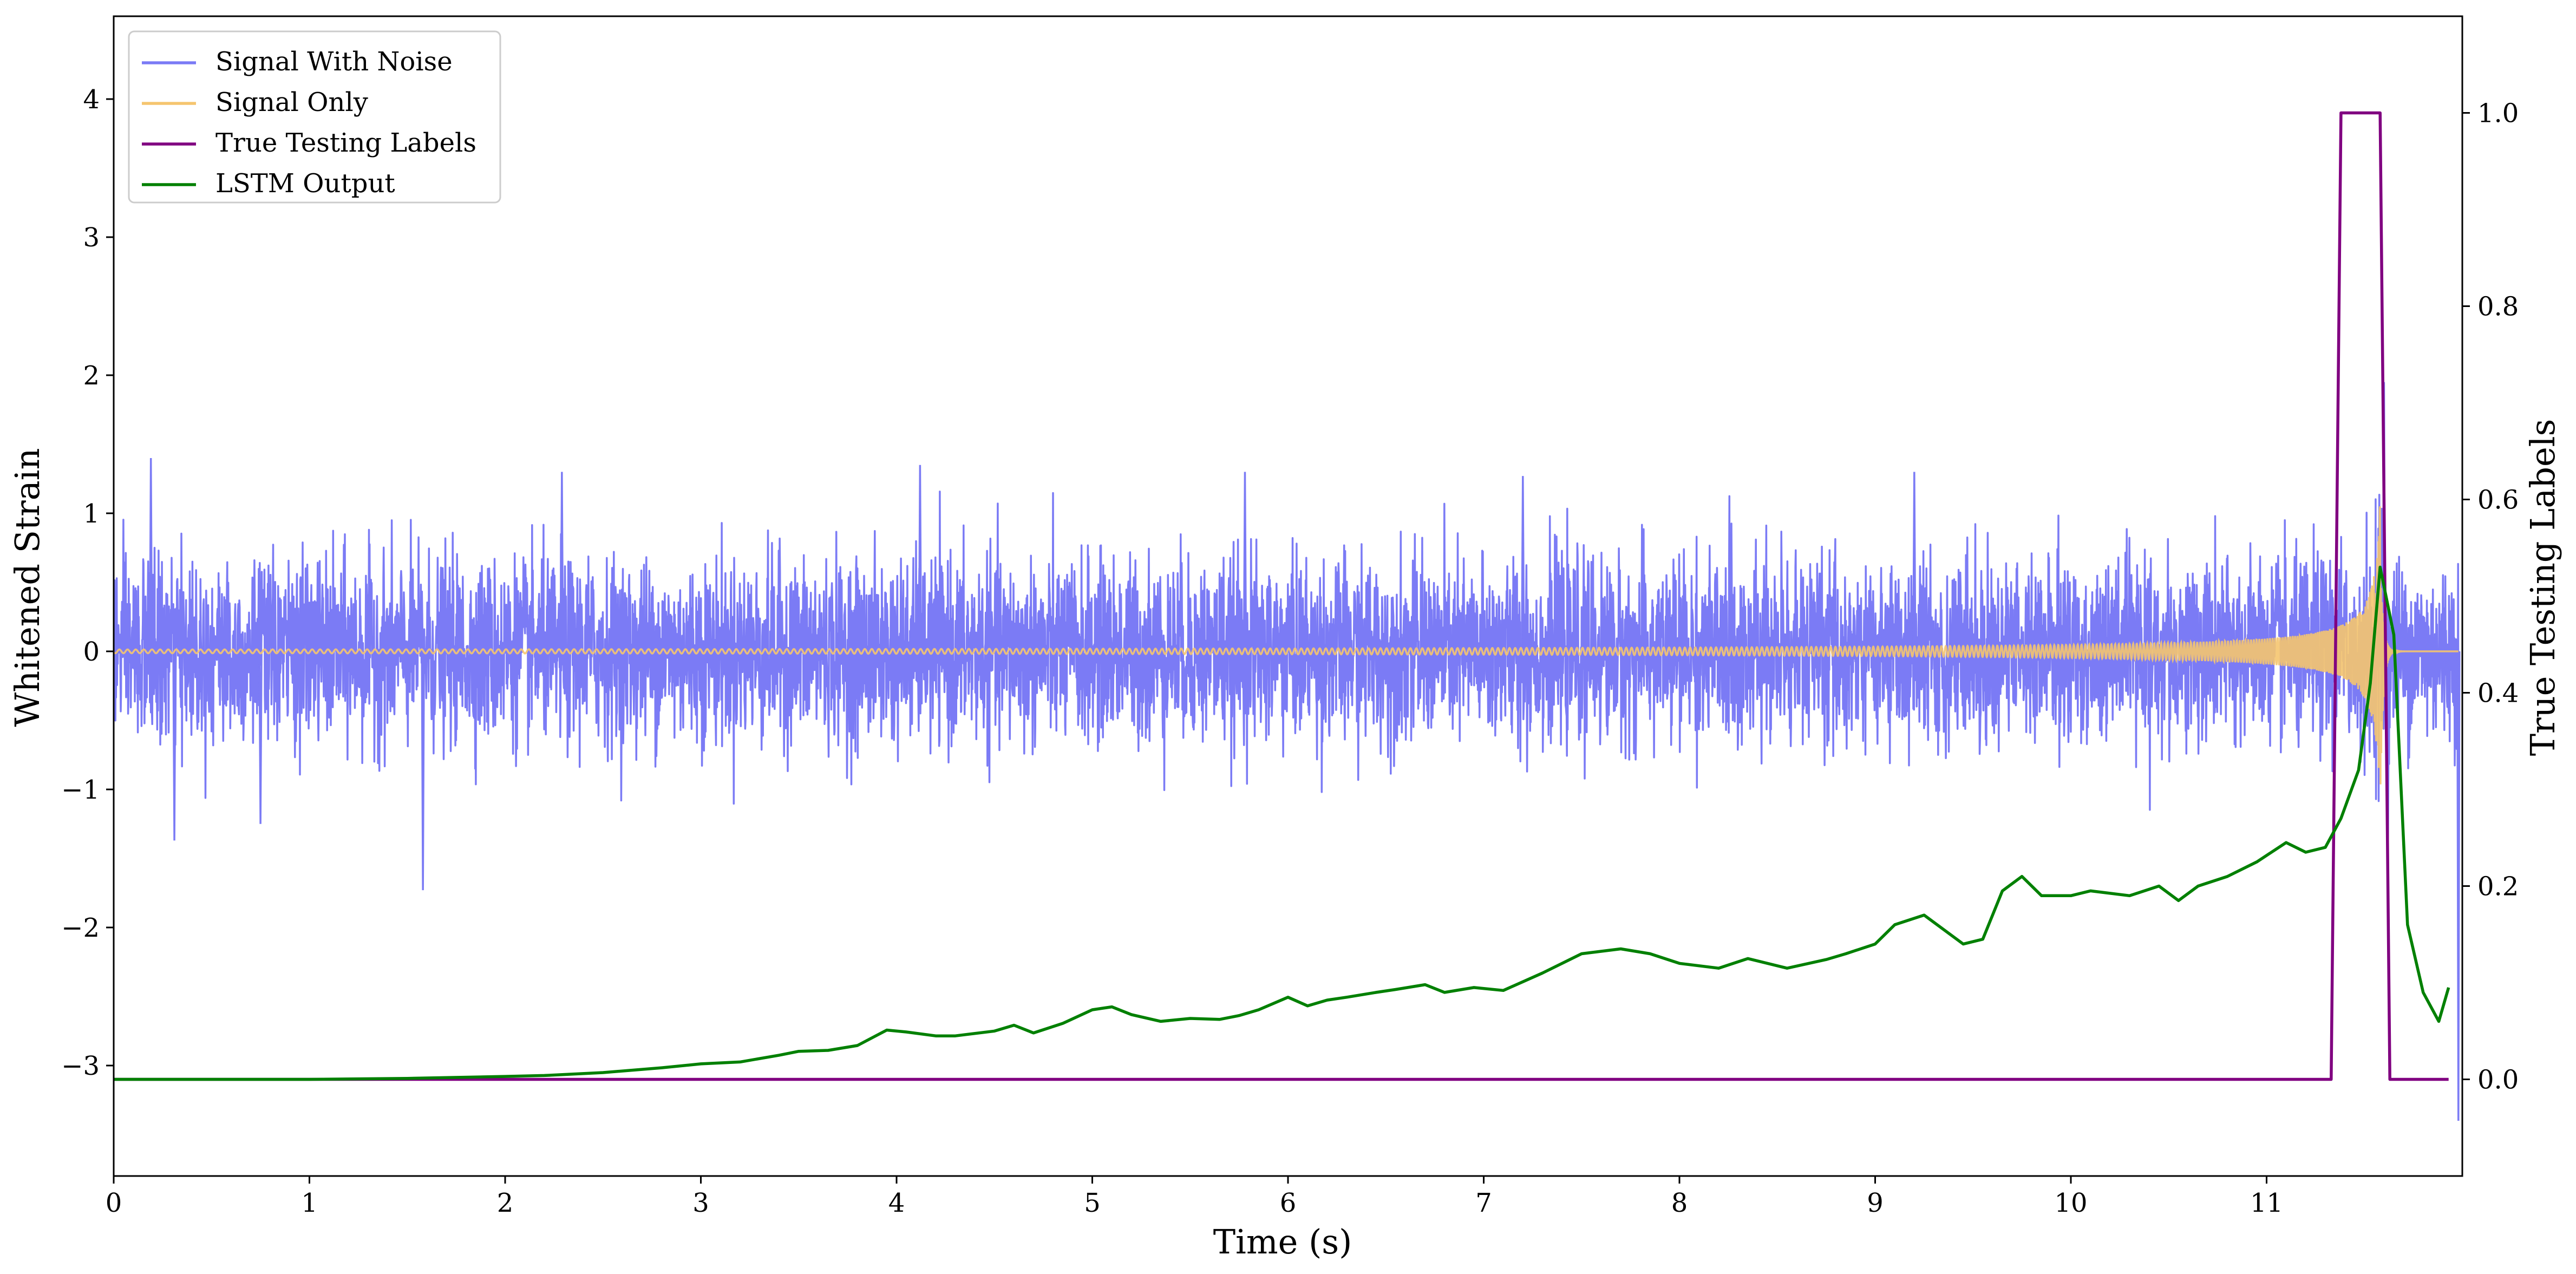 Image resolution: width=2576 pixels, height=1274 pixels. What do you see at coordinates (80, 928) in the screenshot?
I see `y-tick-label: −2` at bounding box center [80, 928].